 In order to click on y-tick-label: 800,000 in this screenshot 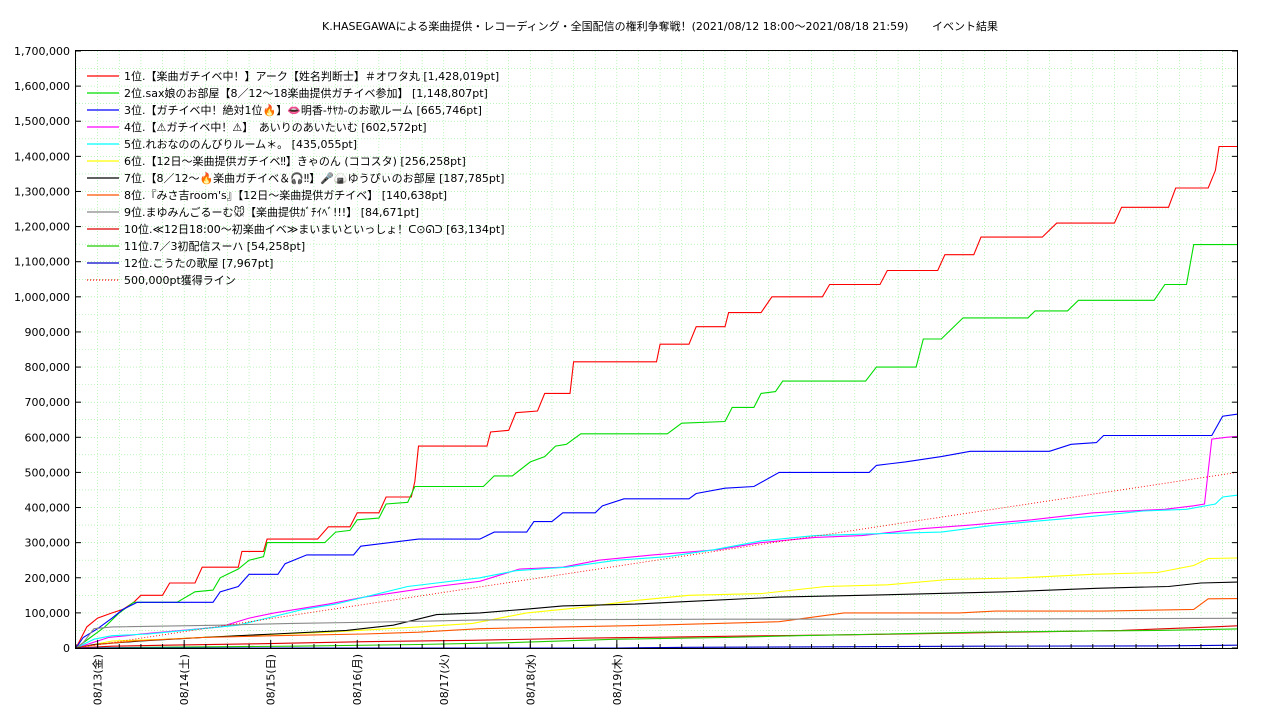, I will do `click(48, 367)`.